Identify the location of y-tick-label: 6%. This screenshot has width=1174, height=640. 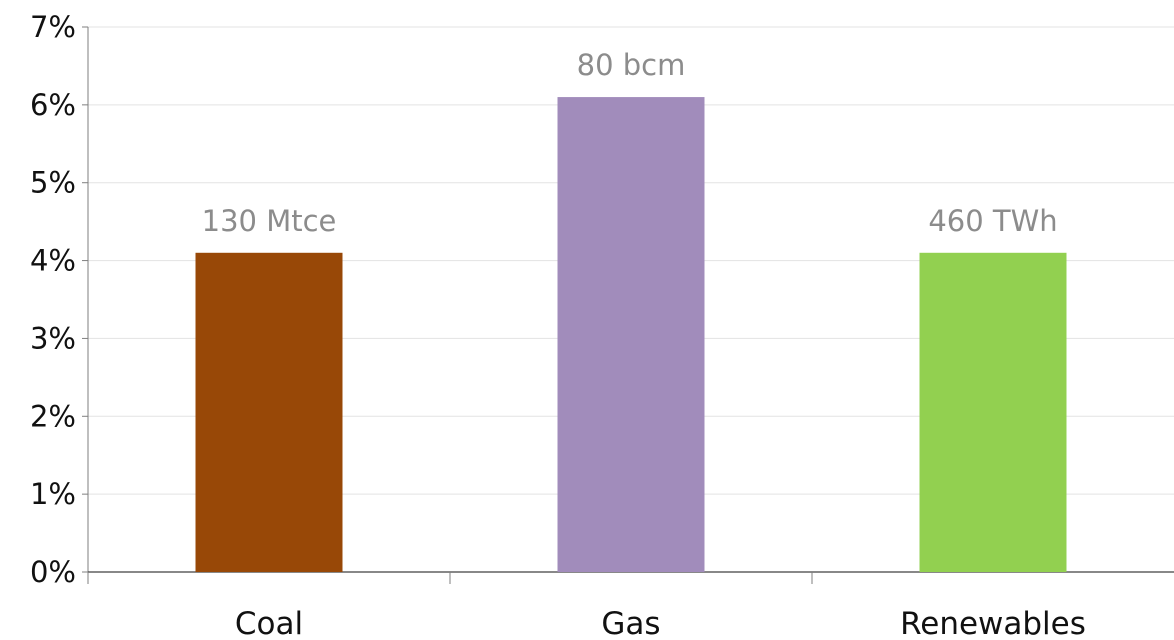
(53, 105).